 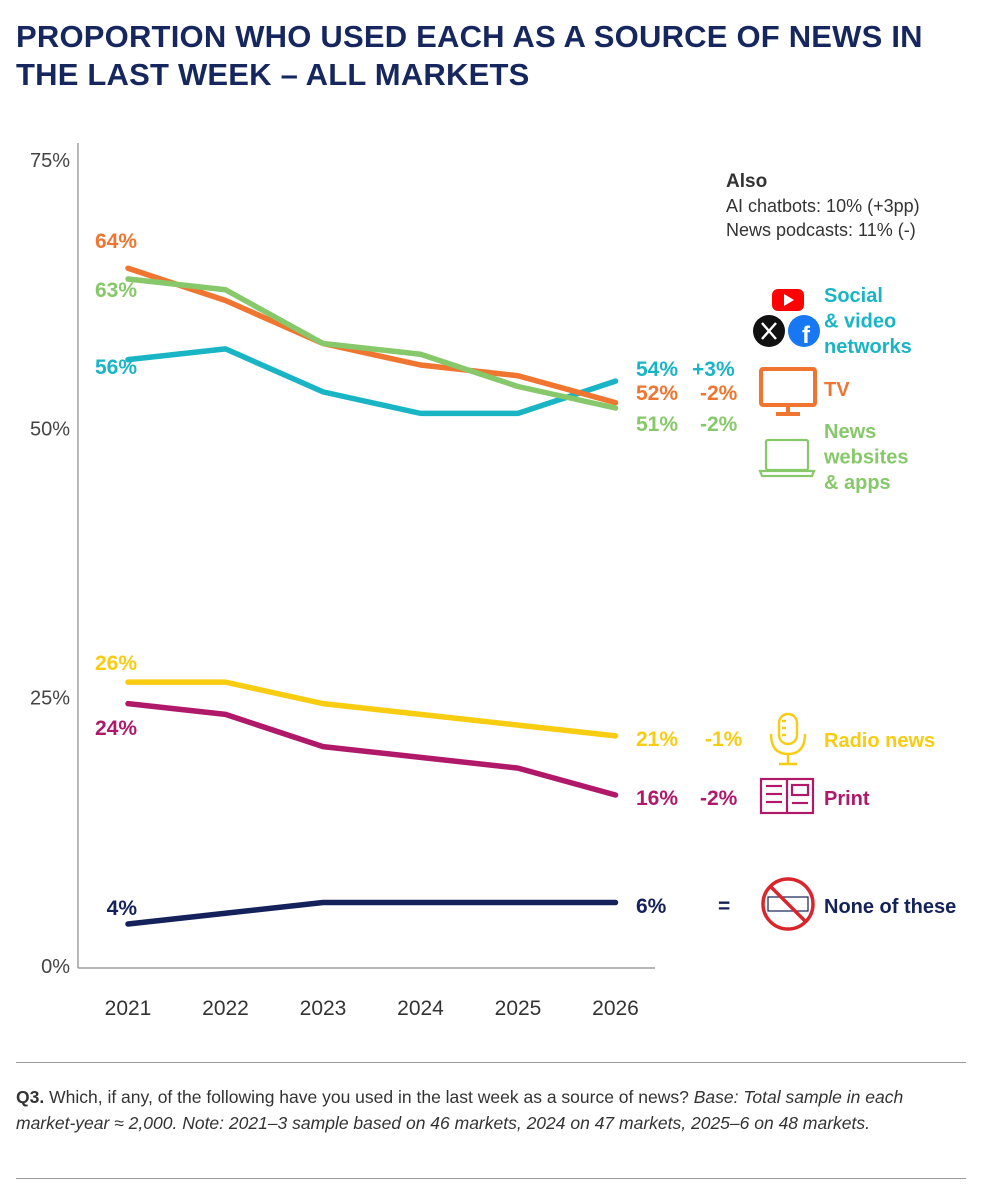 I want to click on tv-icon, so click(x=788, y=391).